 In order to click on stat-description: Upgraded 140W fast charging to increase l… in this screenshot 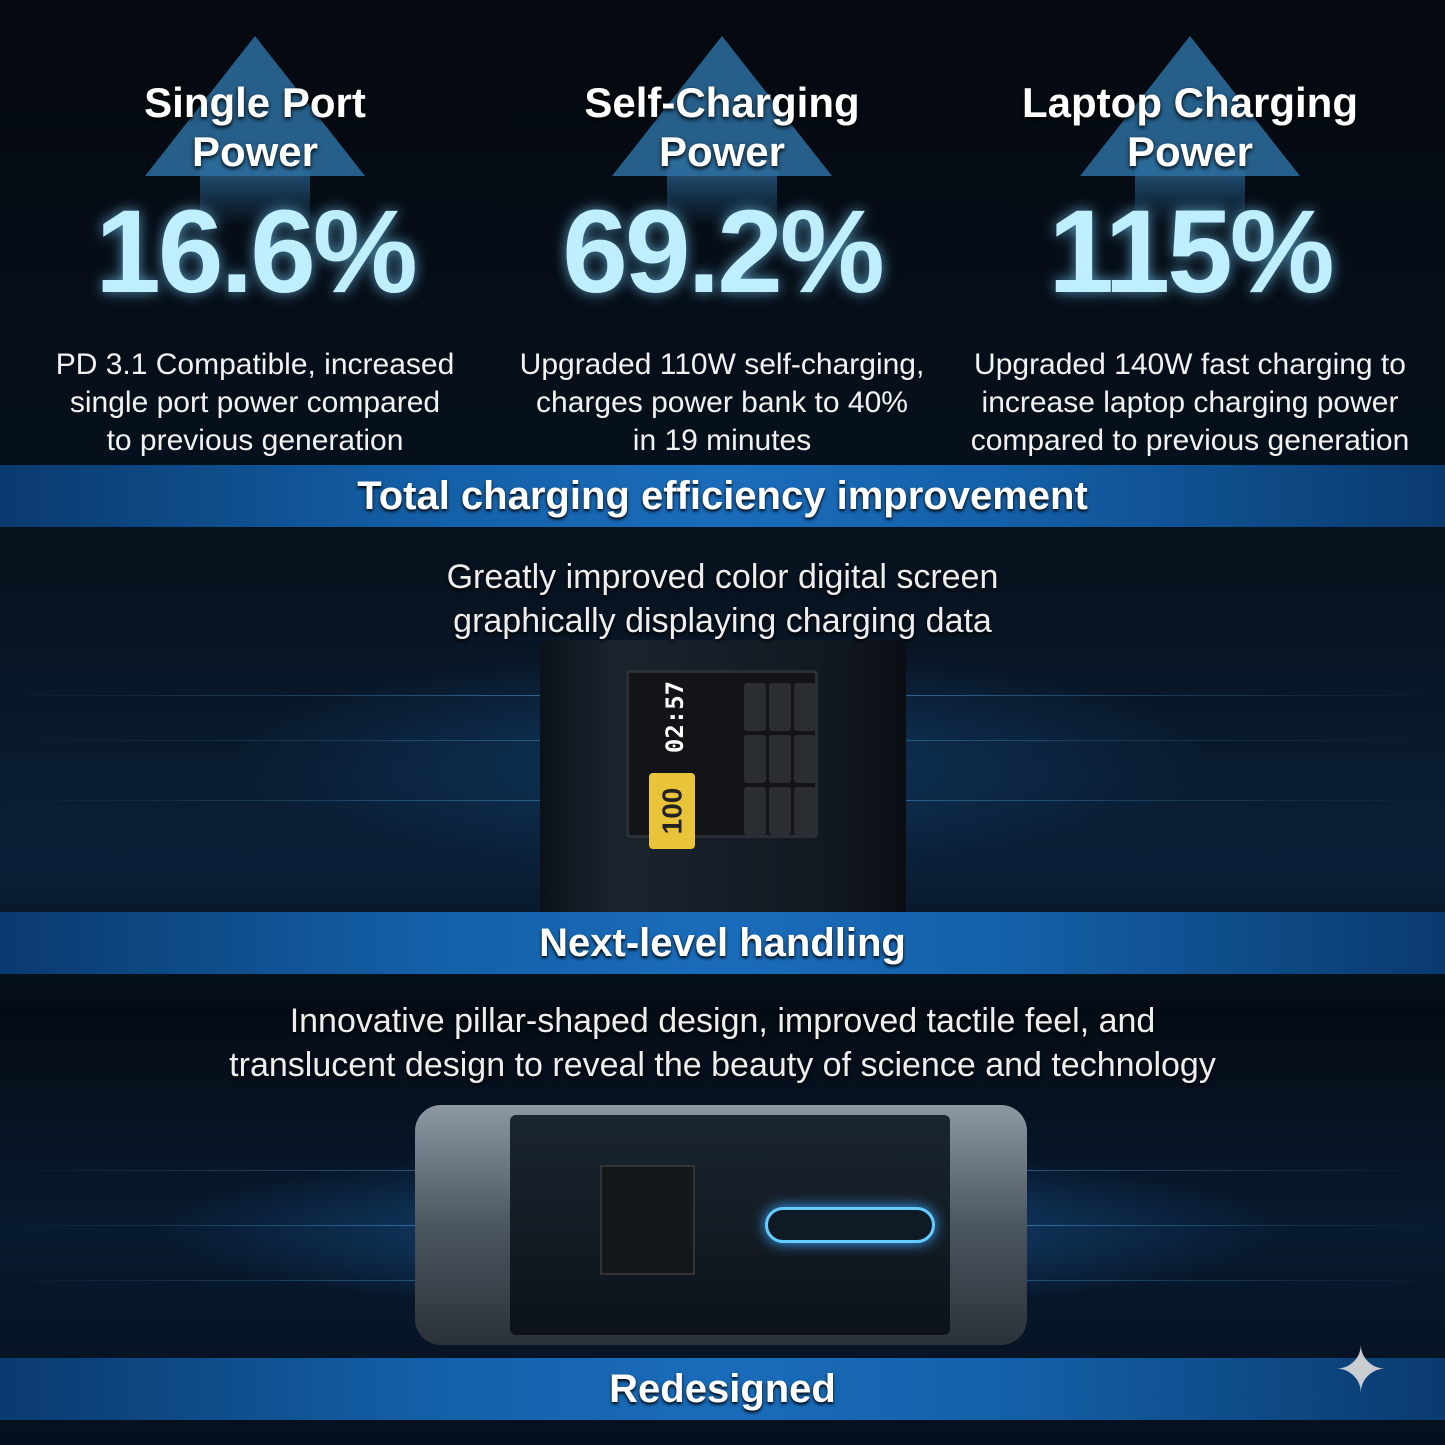, I will do `click(1190, 403)`.